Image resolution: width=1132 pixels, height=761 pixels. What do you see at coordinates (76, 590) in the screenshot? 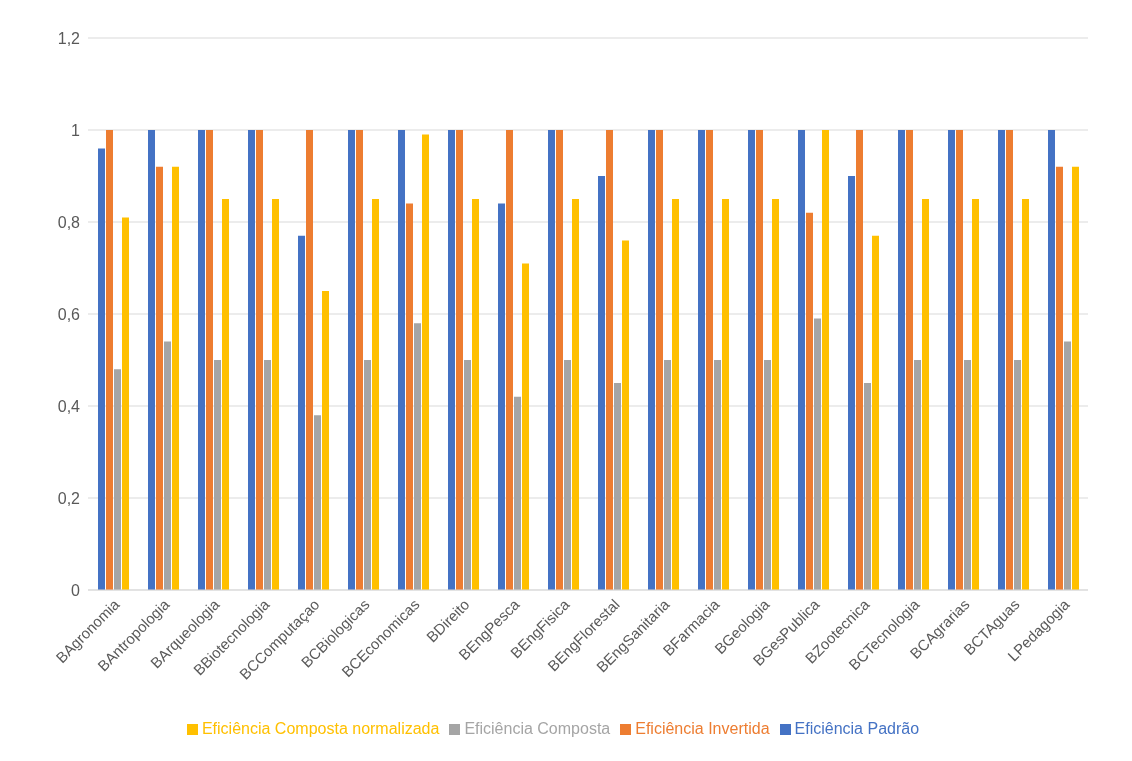
I see `y-tick-label: 0` at bounding box center [76, 590].